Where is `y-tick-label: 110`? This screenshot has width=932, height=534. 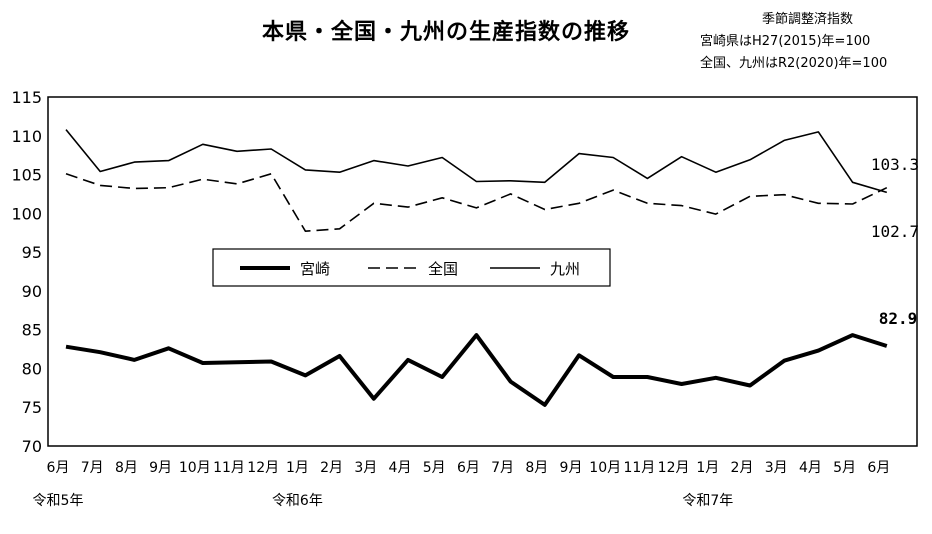
y-tick-label: 110 is located at coordinates (26, 136).